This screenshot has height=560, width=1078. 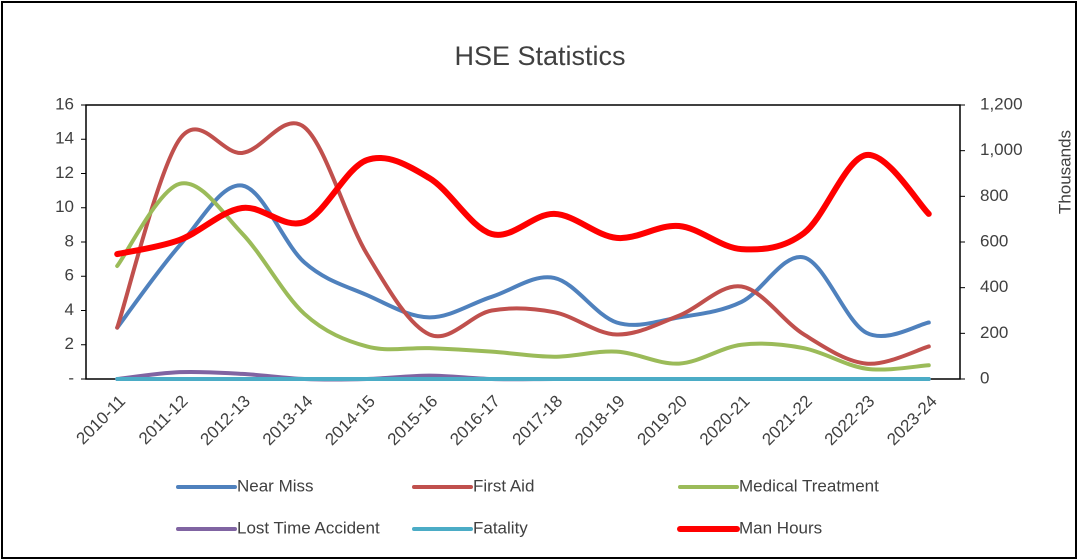 What do you see at coordinates (780, 527) in the screenshot?
I see `legend-label: Man Hours` at bounding box center [780, 527].